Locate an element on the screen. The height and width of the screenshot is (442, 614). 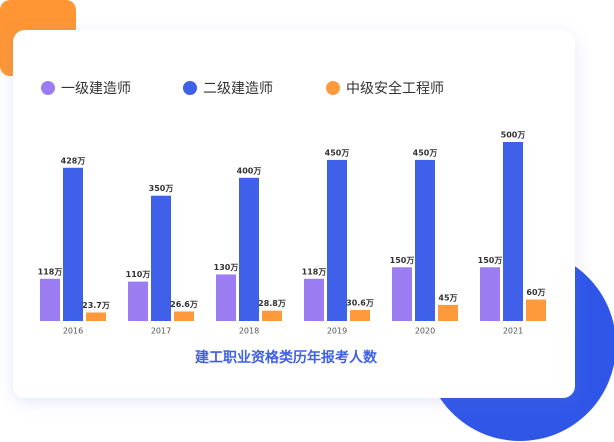
x-tick-label: 2018 is located at coordinates (249, 331).